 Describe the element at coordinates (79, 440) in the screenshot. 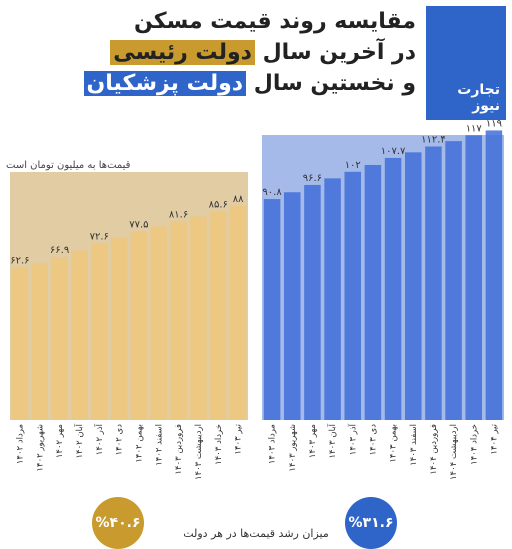

I see `x-tick-label-raisi-4: آبان ۱۴۰۲` at that location.